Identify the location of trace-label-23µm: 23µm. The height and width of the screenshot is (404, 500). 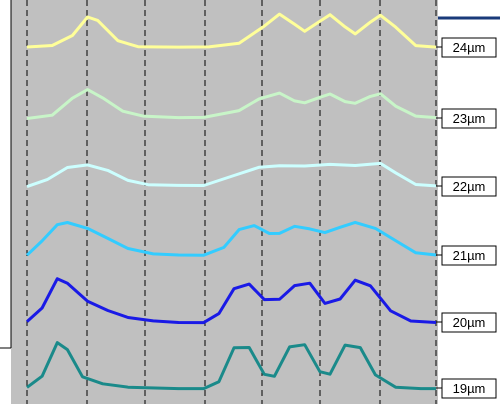
(469, 118).